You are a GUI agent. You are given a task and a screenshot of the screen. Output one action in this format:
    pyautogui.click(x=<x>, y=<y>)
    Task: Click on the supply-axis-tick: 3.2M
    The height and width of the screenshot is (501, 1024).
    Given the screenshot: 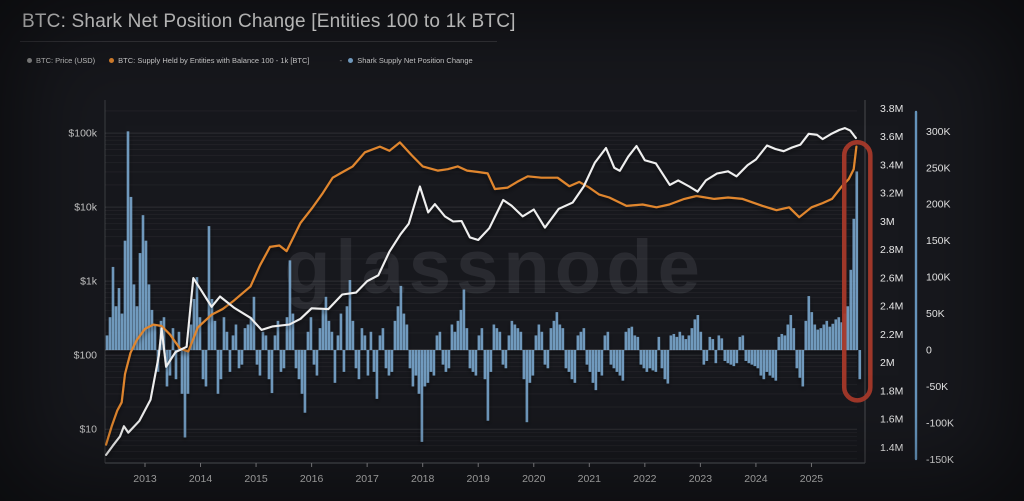 What is the action you would take?
    pyautogui.click(x=891, y=194)
    